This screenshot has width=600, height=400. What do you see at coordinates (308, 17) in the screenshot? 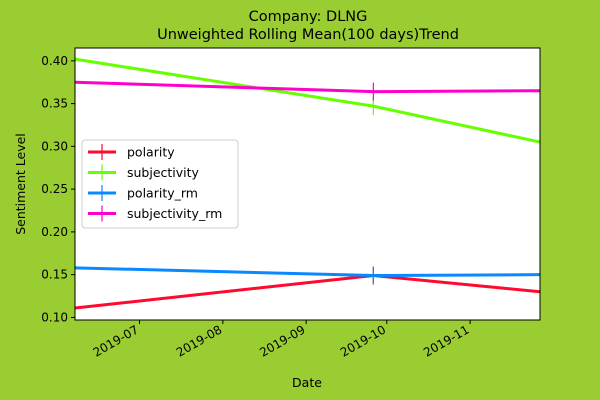
I see `chart-title: Company: DLNG` at bounding box center [308, 17].